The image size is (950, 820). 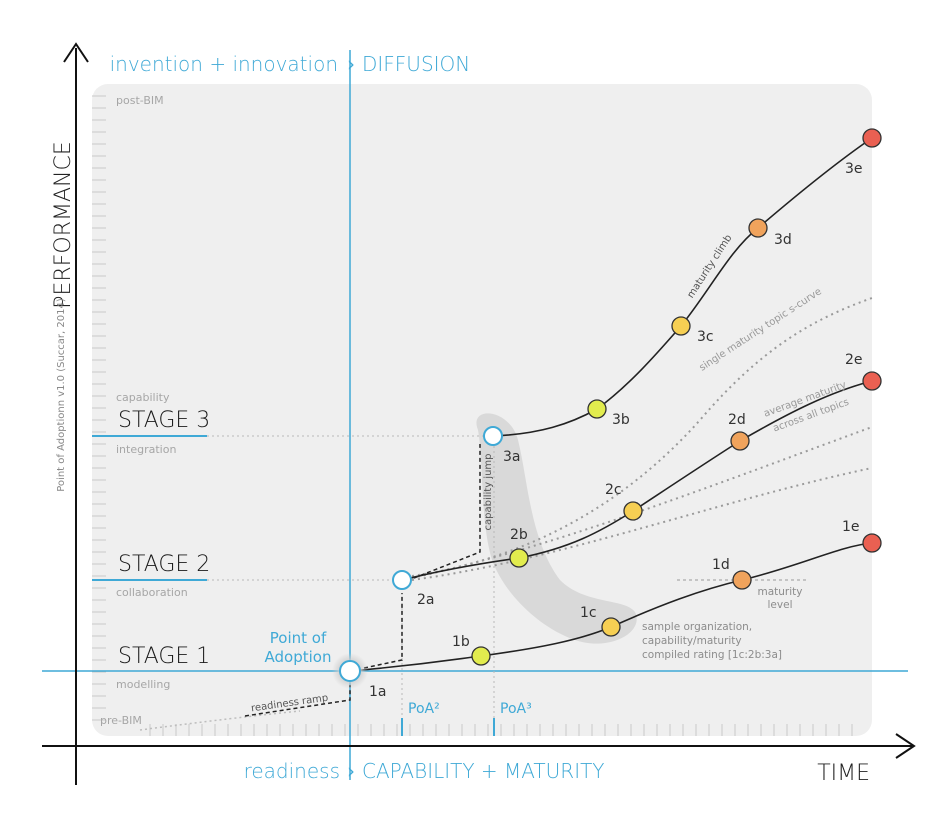 I want to click on point-2e, so click(x=872, y=381).